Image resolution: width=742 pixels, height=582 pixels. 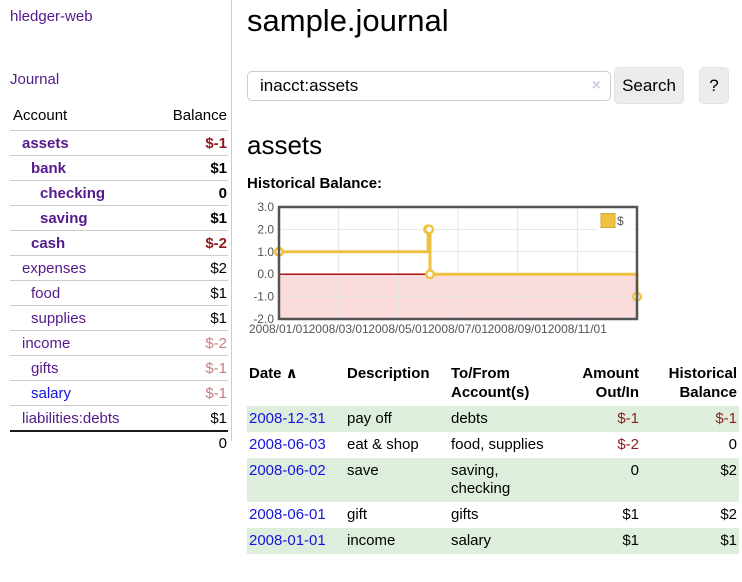 I want to click on account-balance: 0, so click(x=190, y=193).